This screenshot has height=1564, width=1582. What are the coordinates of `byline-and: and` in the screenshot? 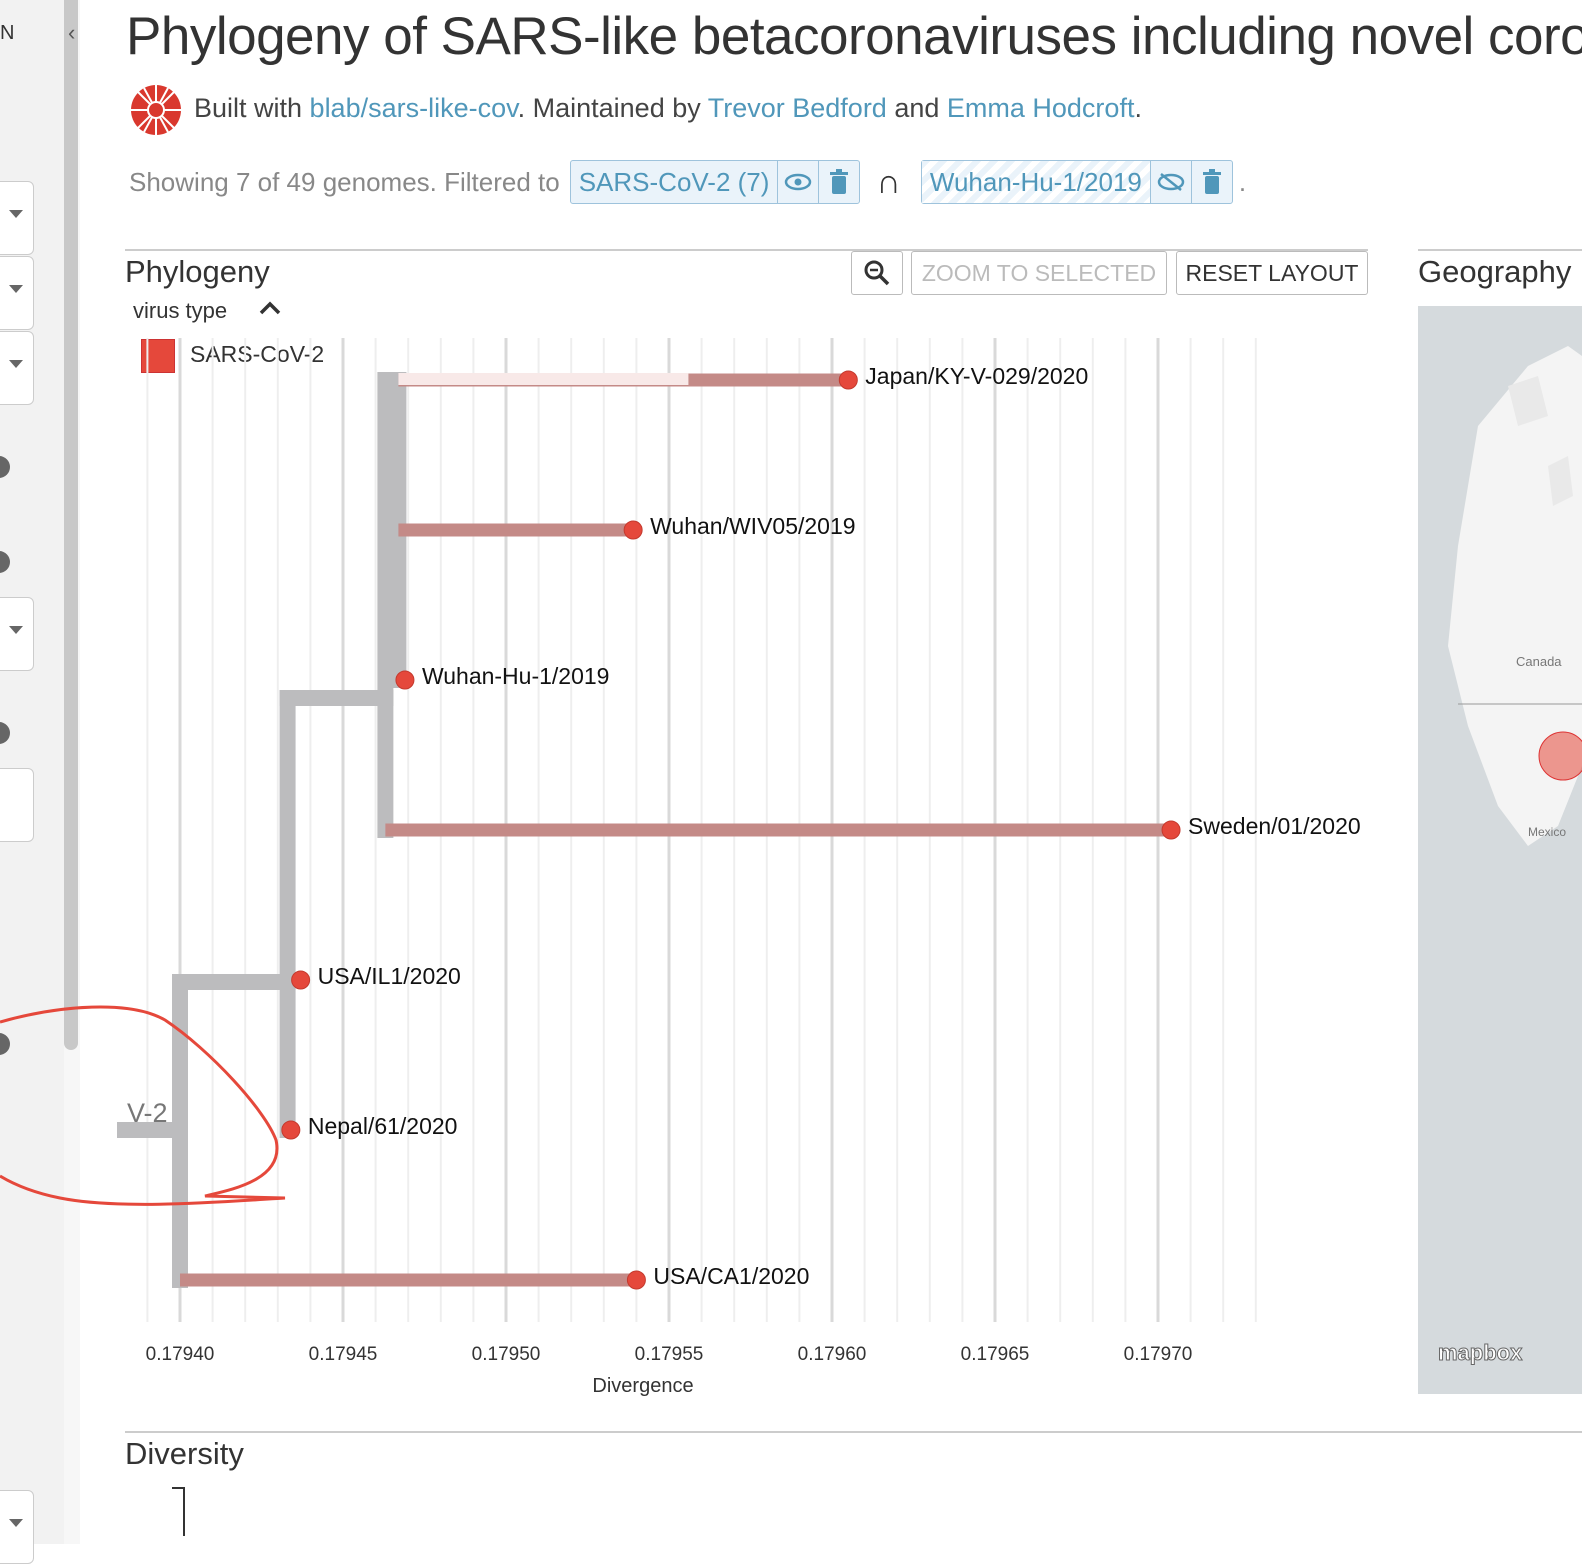 It's located at (916, 108).